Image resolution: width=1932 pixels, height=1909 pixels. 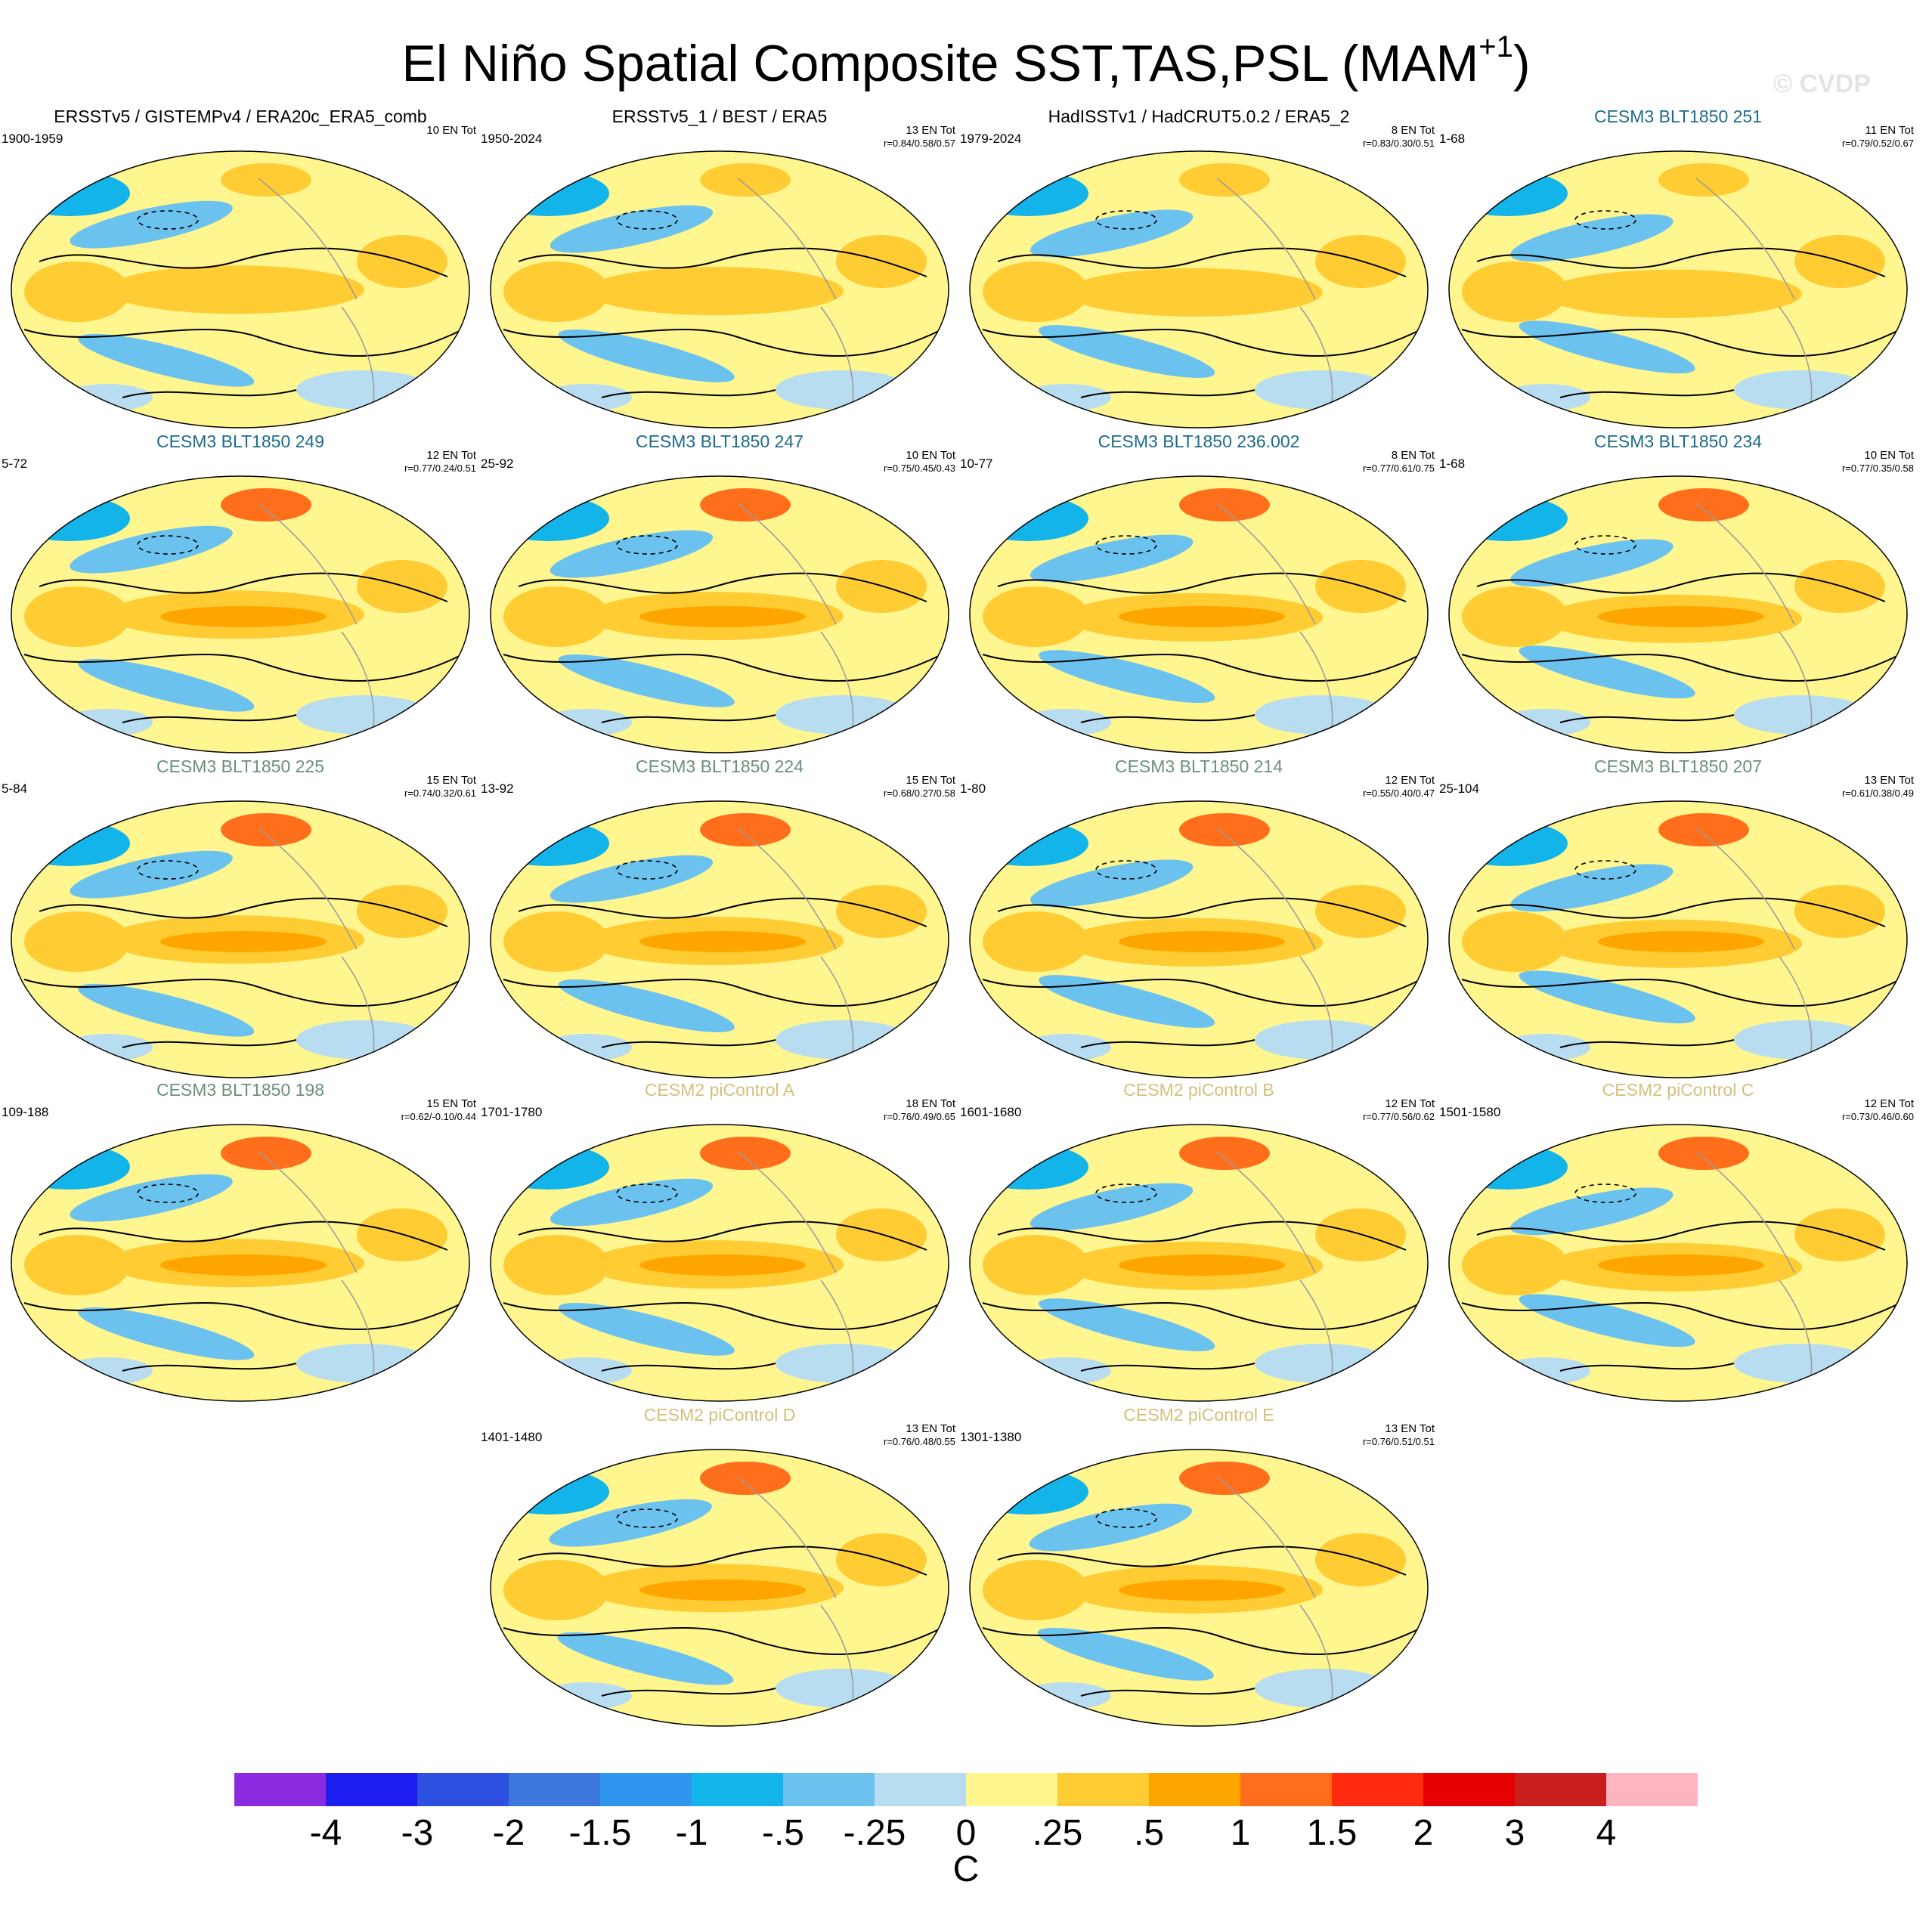 What do you see at coordinates (15, 463) in the screenshot?
I see `panel-years: 5-72` at bounding box center [15, 463].